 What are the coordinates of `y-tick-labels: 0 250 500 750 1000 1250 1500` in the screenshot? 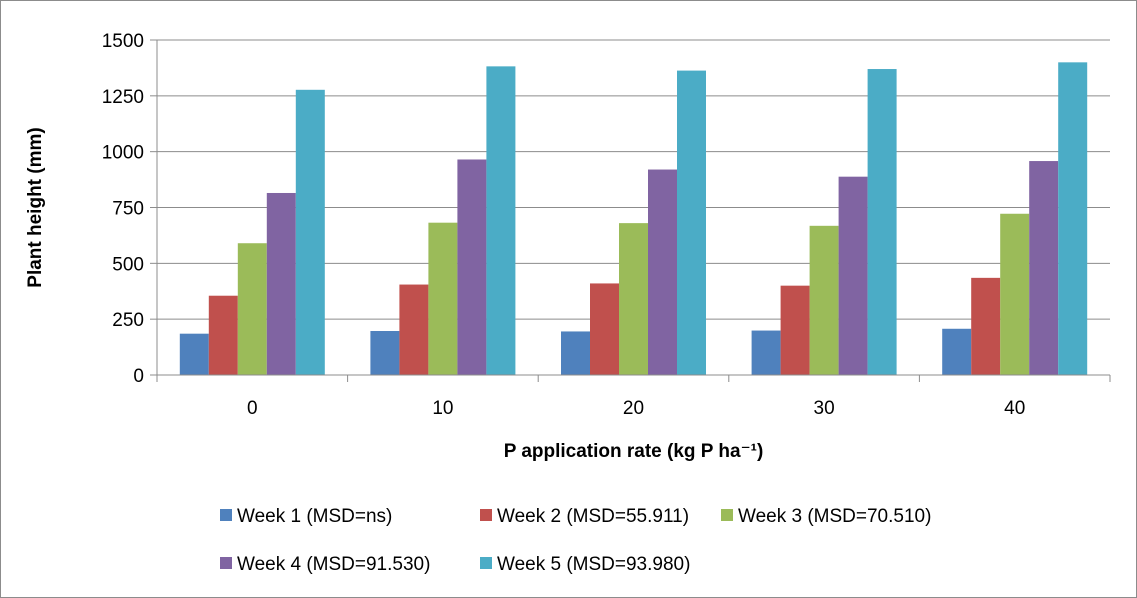 It's located at (123, 209).